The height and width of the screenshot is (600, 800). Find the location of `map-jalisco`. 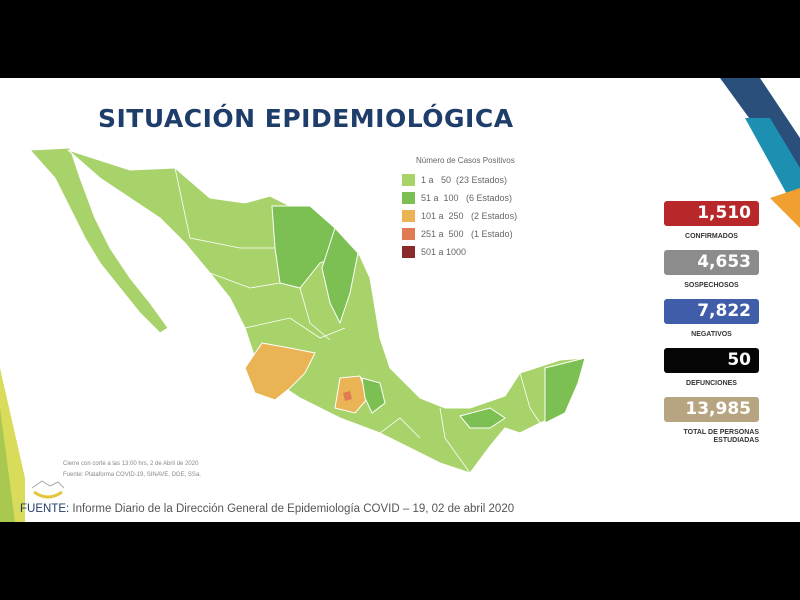

map-jalisco is located at coordinates (280, 371).